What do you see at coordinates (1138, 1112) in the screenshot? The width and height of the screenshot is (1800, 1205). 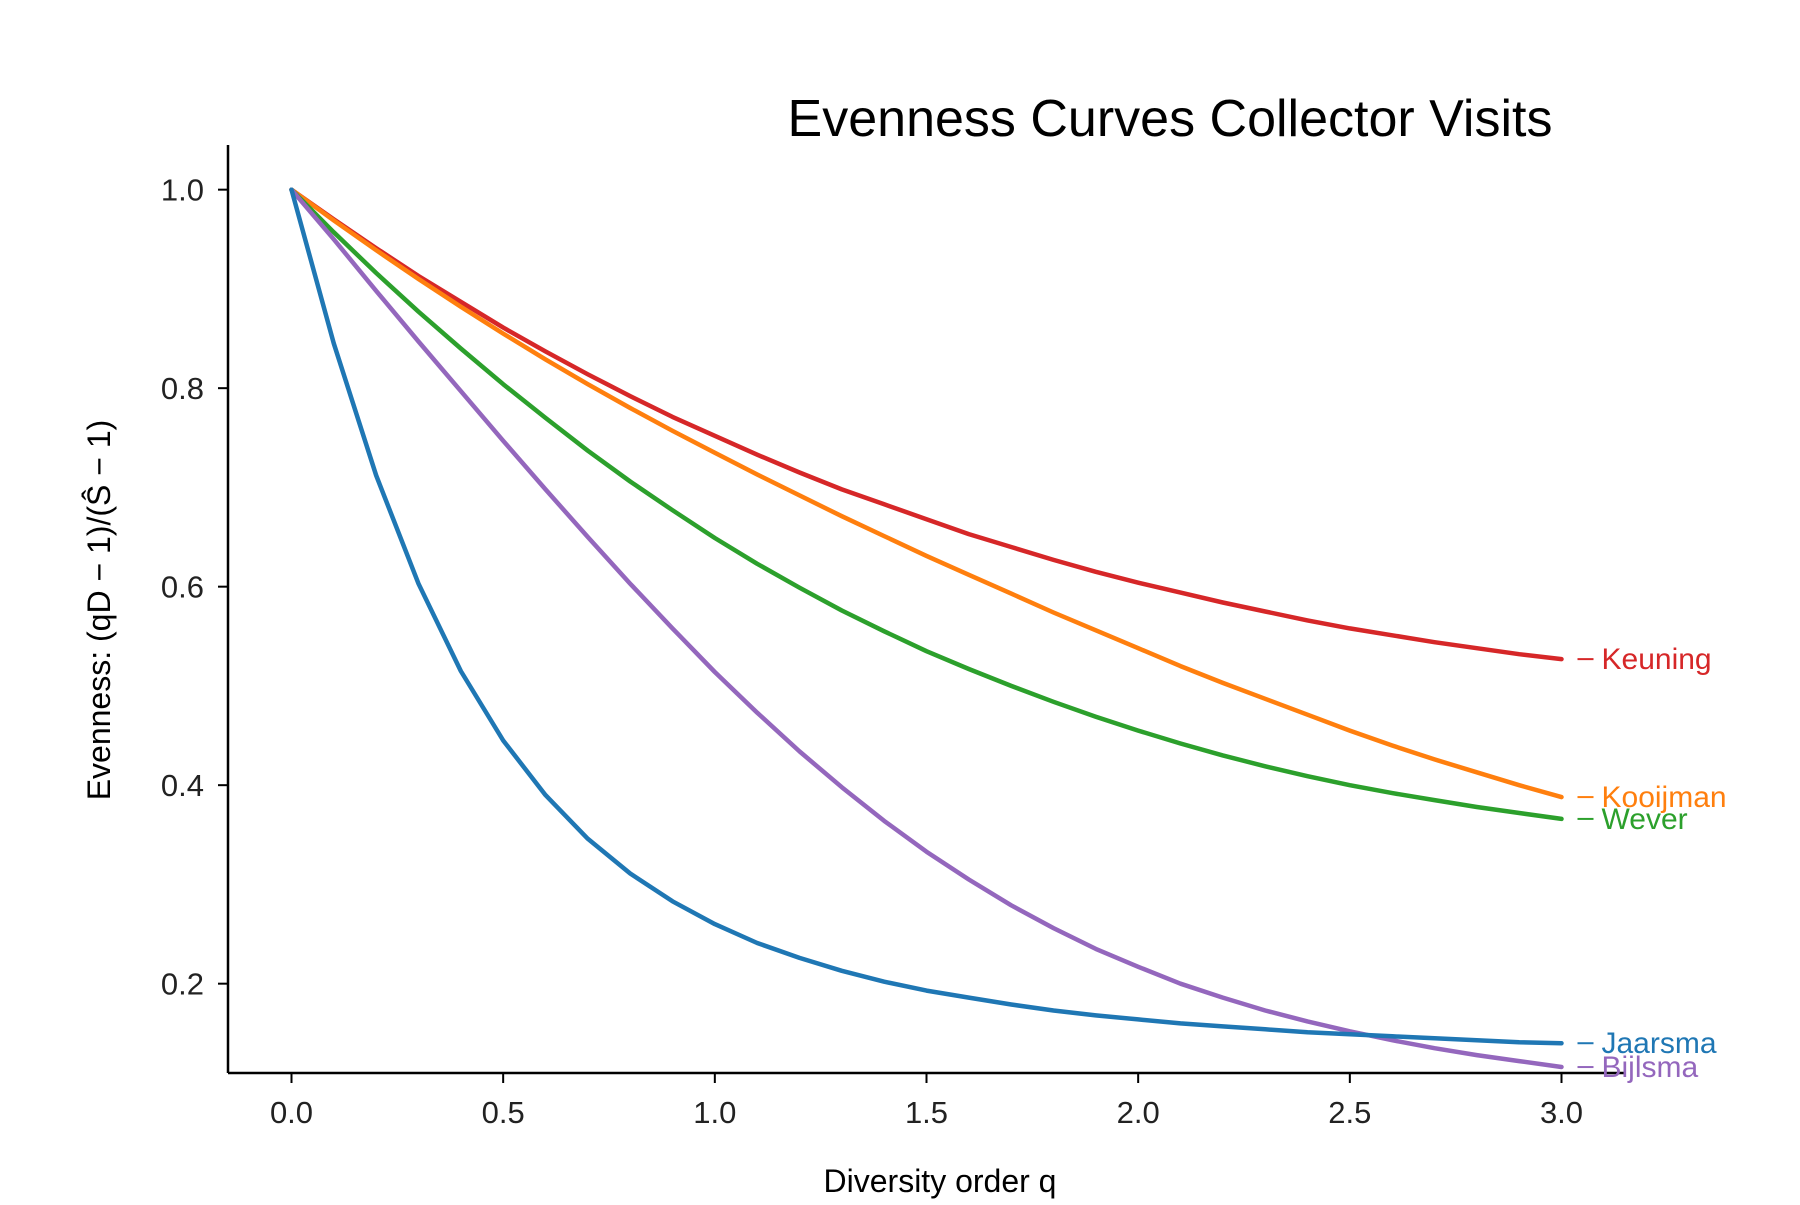 I see `x-tick-label: 2.0` at bounding box center [1138, 1112].